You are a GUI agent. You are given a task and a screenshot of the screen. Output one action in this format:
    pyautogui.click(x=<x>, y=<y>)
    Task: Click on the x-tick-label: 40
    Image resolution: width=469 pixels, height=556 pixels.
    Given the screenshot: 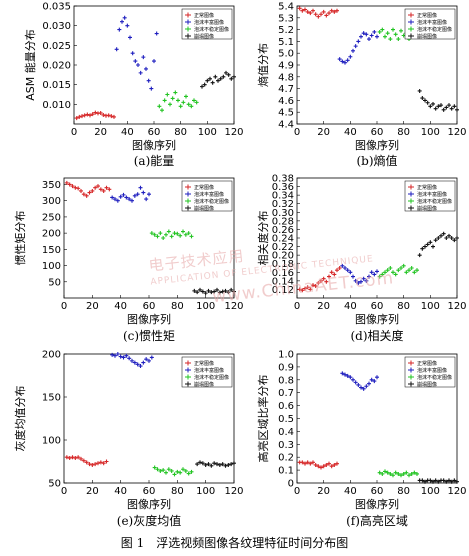 What is the action you would take?
    pyautogui.click(x=127, y=132)
    